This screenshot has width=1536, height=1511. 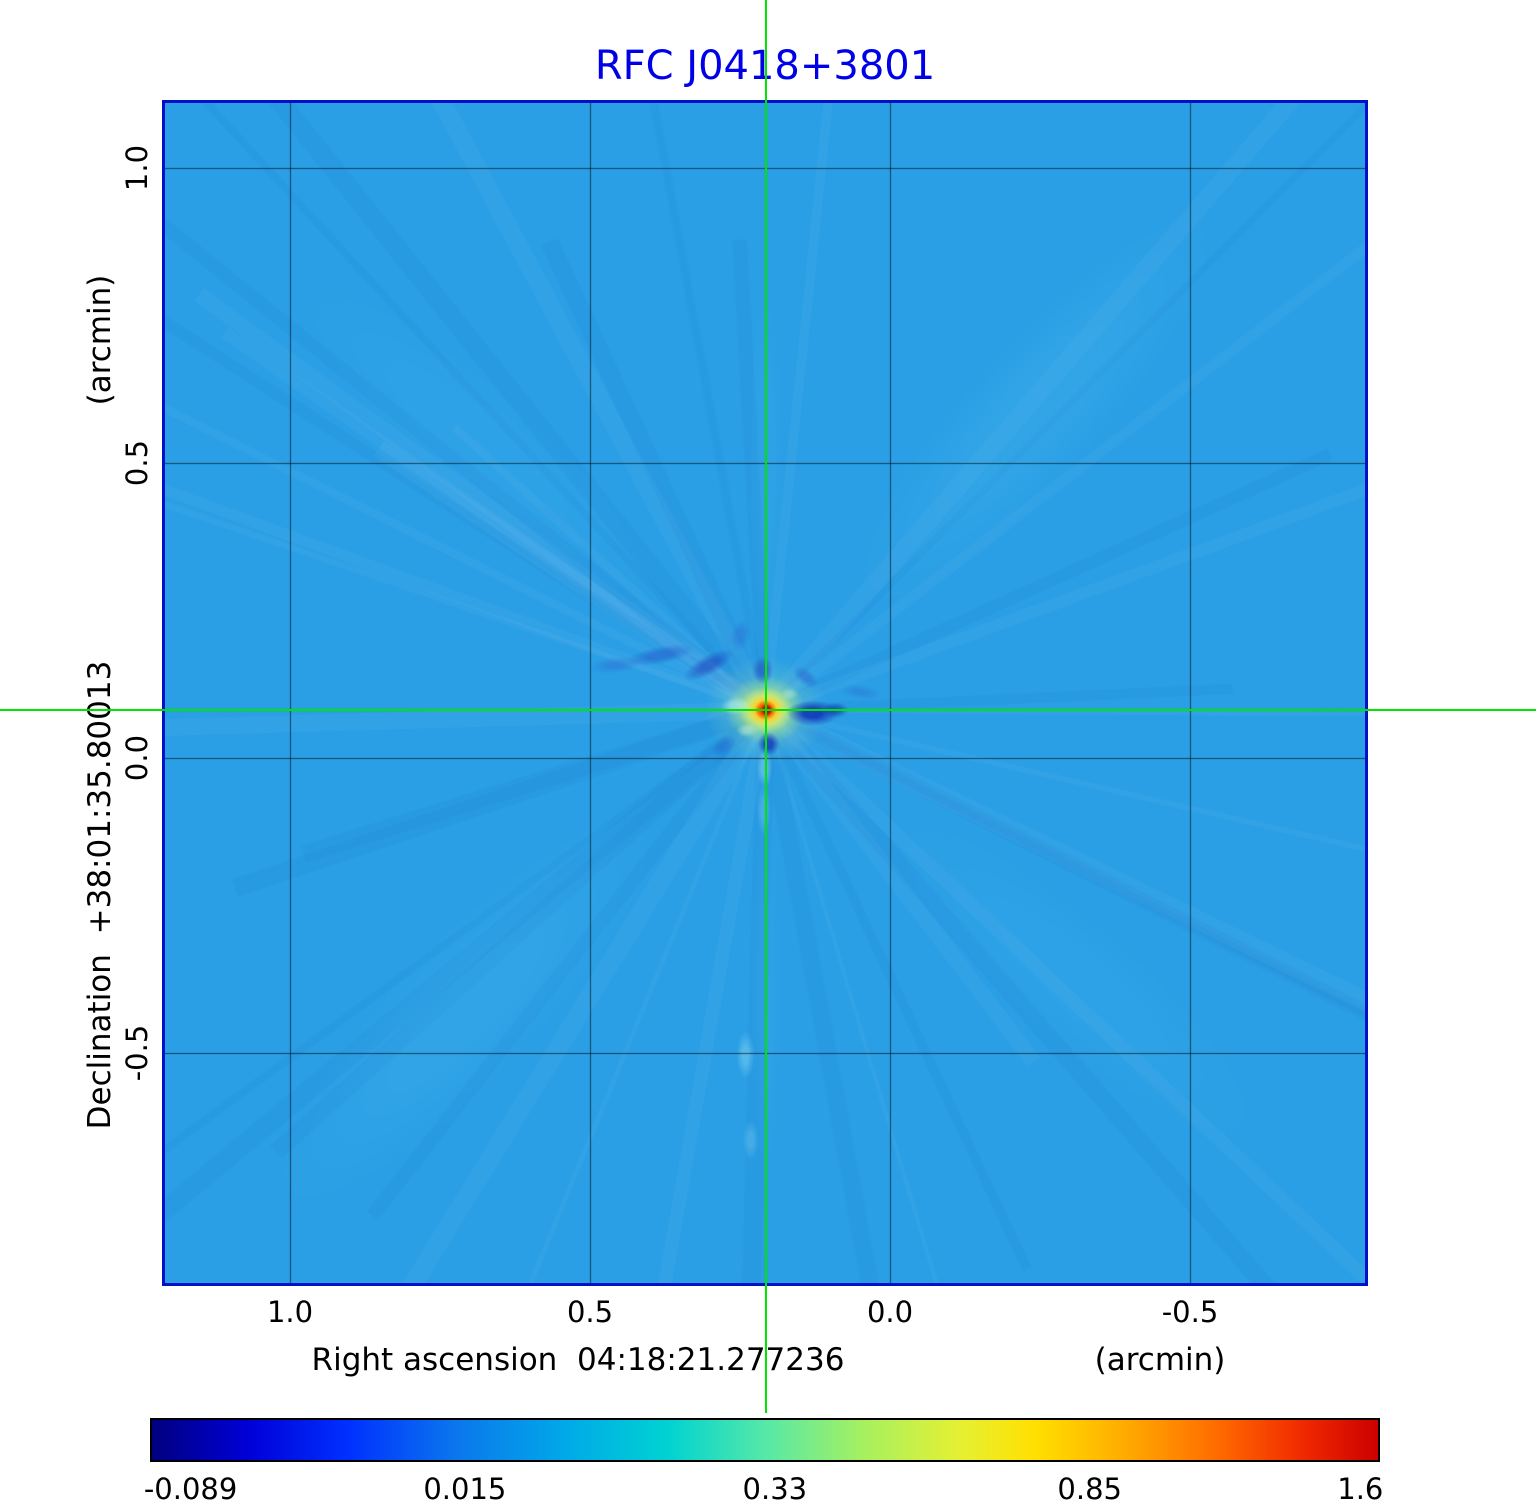 What do you see at coordinates (100, 340) in the screenshot?
I see `y-axis-unit-label: (arcmin)` at bounding box center [100, 340].